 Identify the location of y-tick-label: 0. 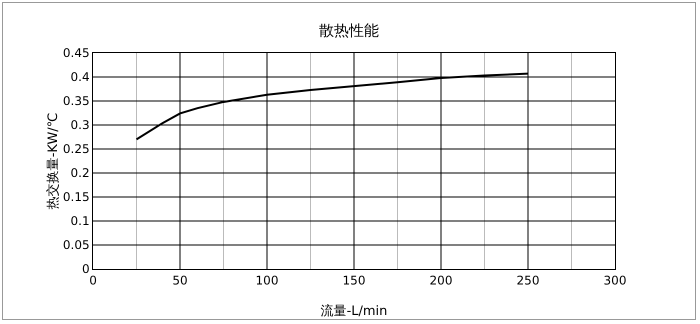
(86, 269).